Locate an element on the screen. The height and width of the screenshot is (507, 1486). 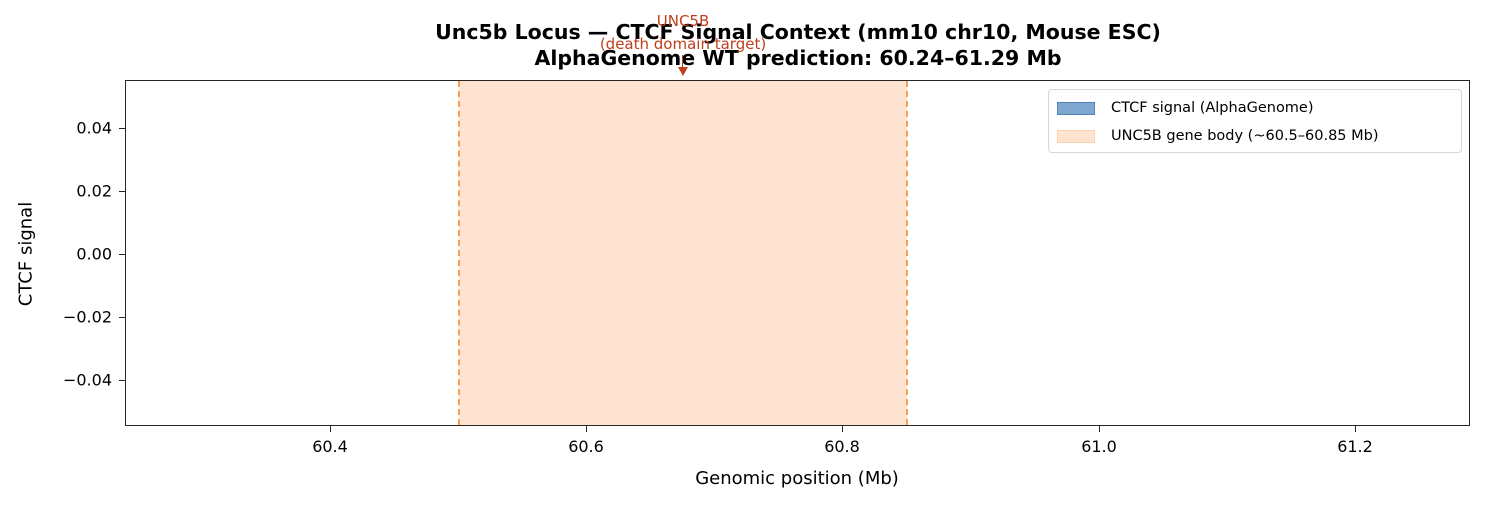
y-tick-label: 0.00 is located at coordinates (94, 254).